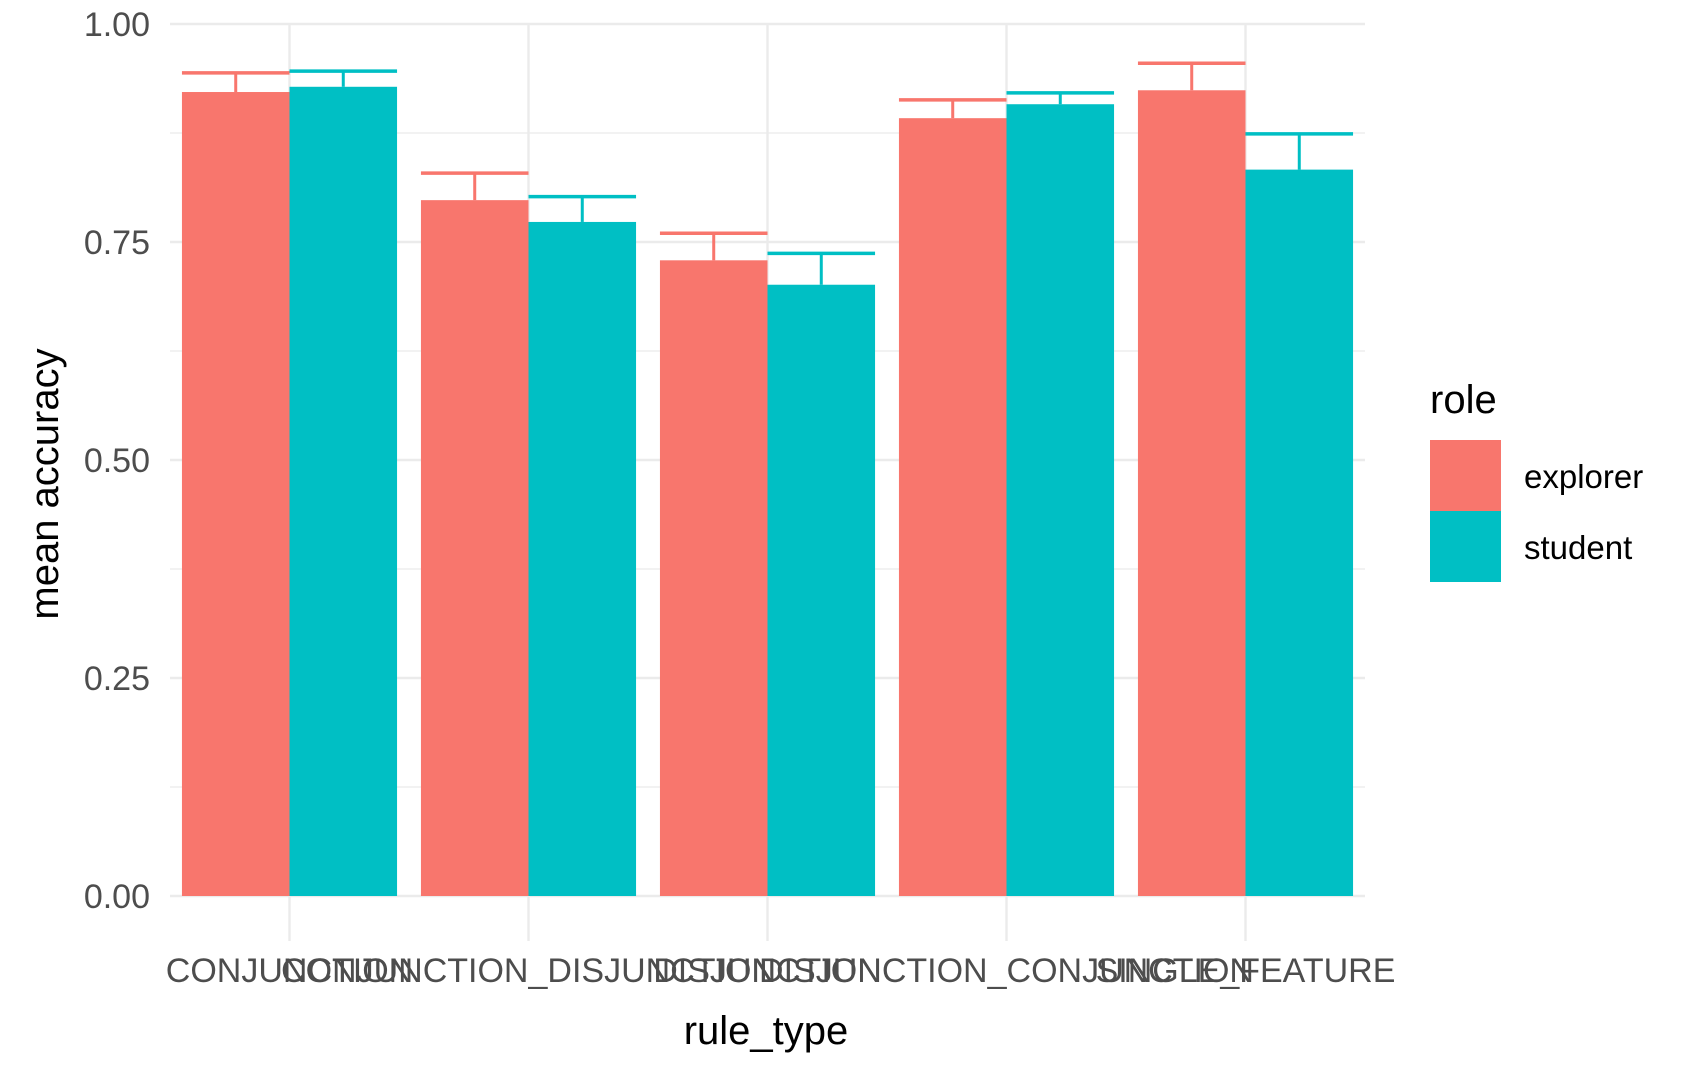 This screenshot has height=1065, width=1697. Describe the element at coordinates (289, 971) in the screenshot. I see `x-tick-label: CONJUNCTION` at that location.